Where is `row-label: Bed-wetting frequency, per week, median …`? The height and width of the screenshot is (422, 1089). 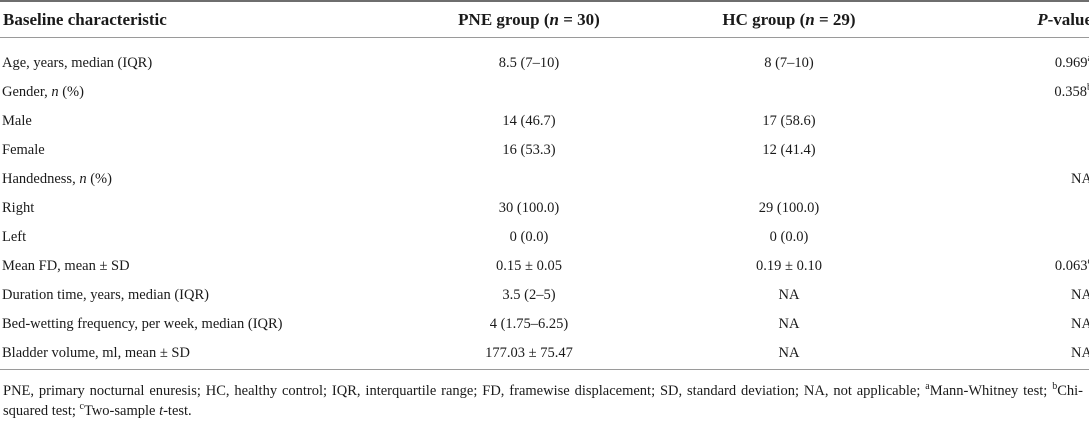 row-label: Bed-wetting frequency, per week, median … is located at coordinates (142, 324).